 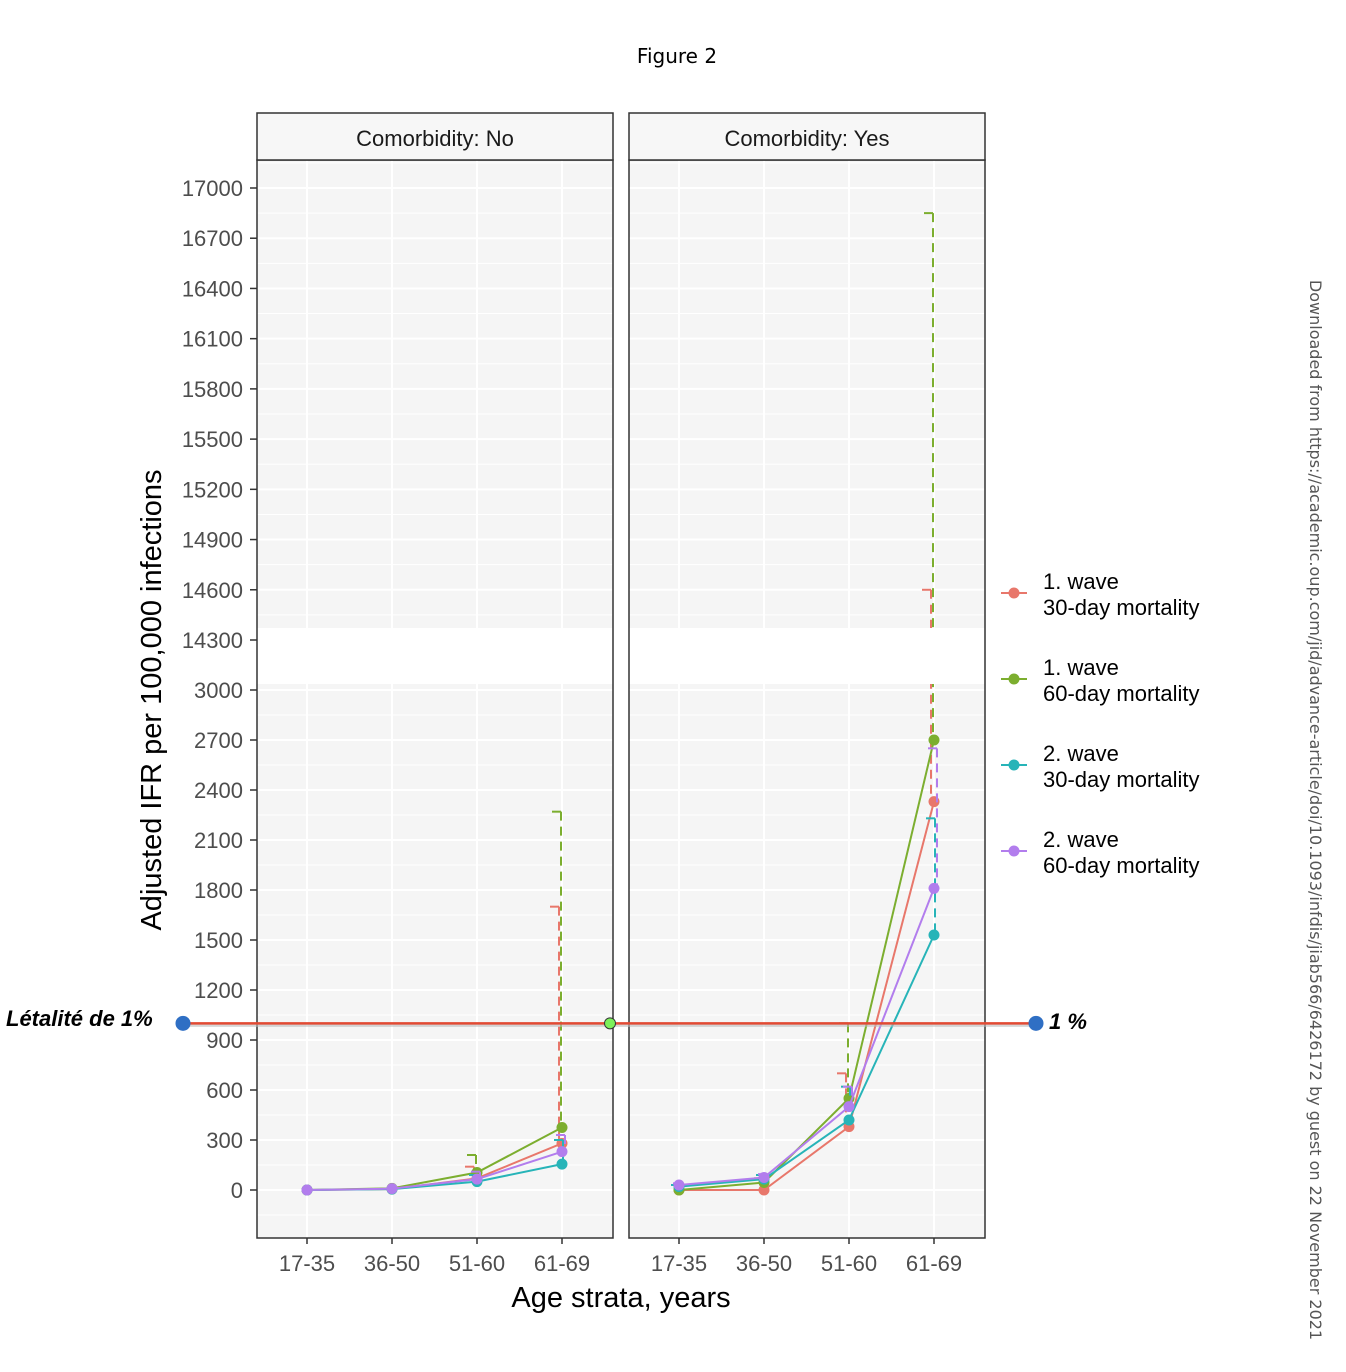 What do you see at coordinates (218, 840) in the screenshot?
I see `y-tick-label: 2100` at bounding box center [218, 840].